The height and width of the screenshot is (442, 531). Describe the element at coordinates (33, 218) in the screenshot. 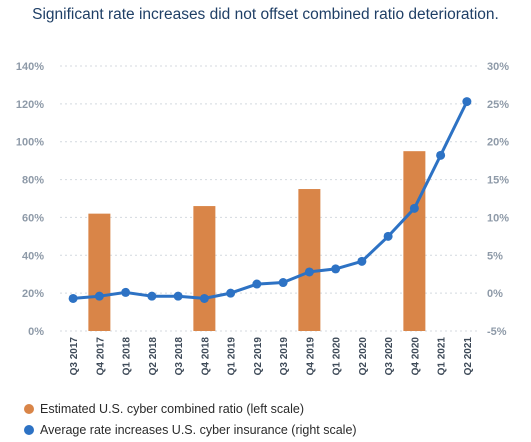

I see `left-axis-tick-label: 60%` at that location.